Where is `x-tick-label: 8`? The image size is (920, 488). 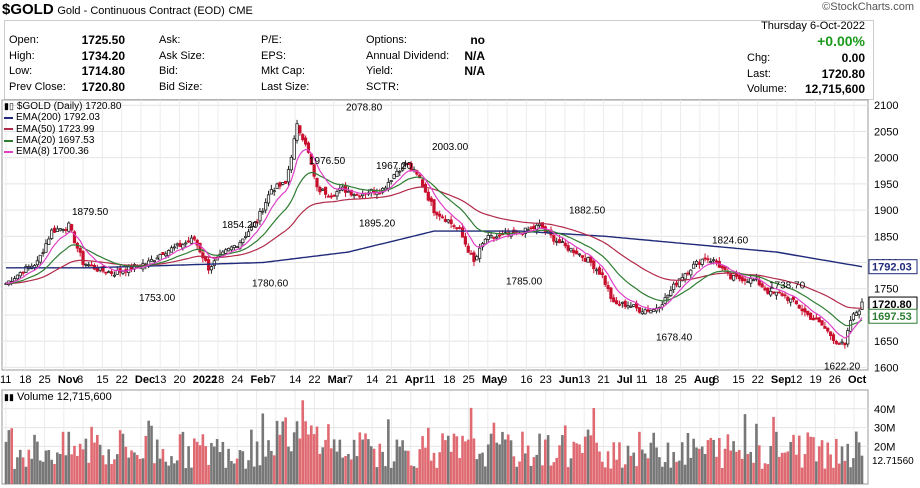 x-tick-label: 8 is located at coordinates (716, 380).